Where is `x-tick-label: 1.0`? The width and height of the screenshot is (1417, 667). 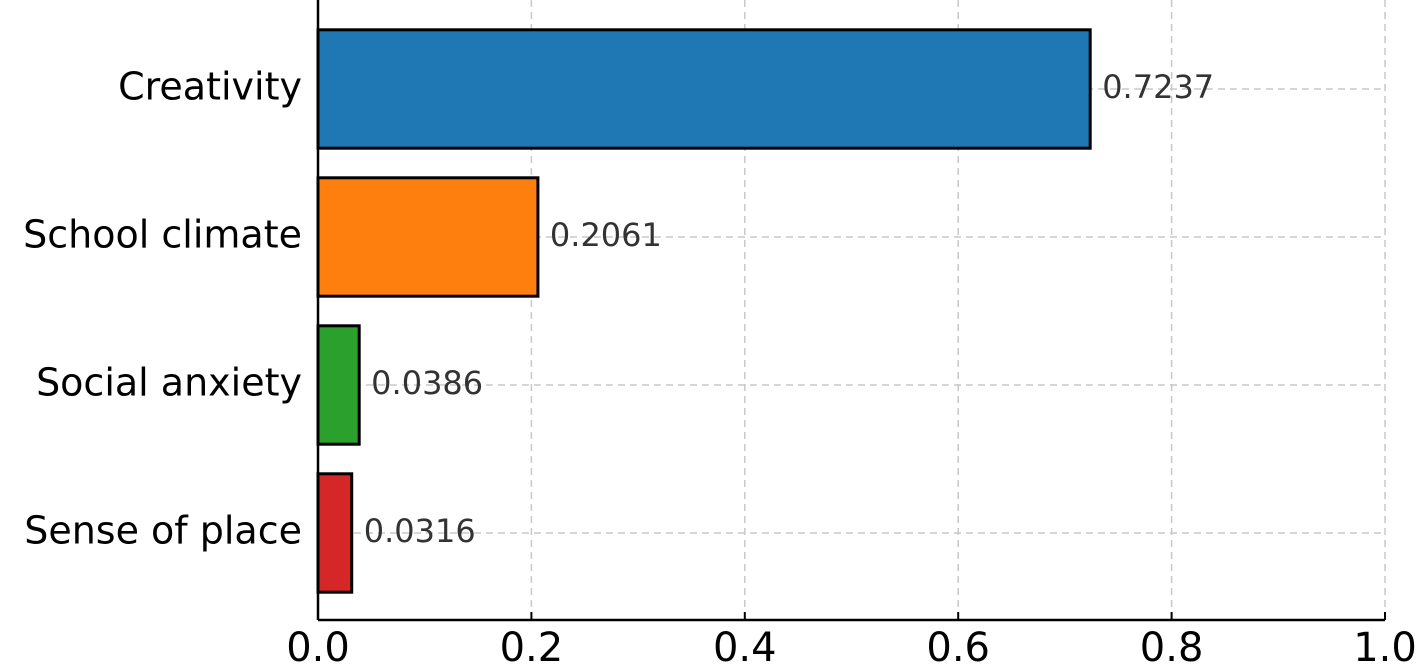 x-tick-label: 1.0 is located at coordinates (1385, 646).